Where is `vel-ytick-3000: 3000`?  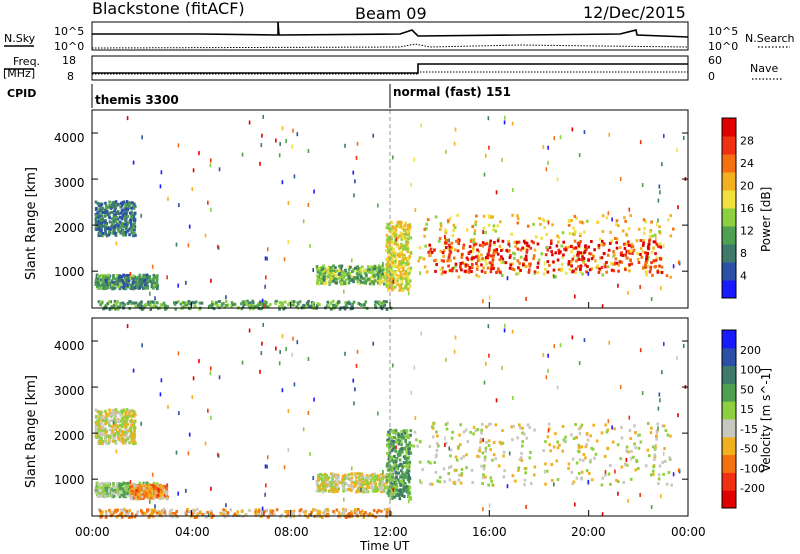 vel-ytick-3000: 3000 is located at coordinates (69, 391).